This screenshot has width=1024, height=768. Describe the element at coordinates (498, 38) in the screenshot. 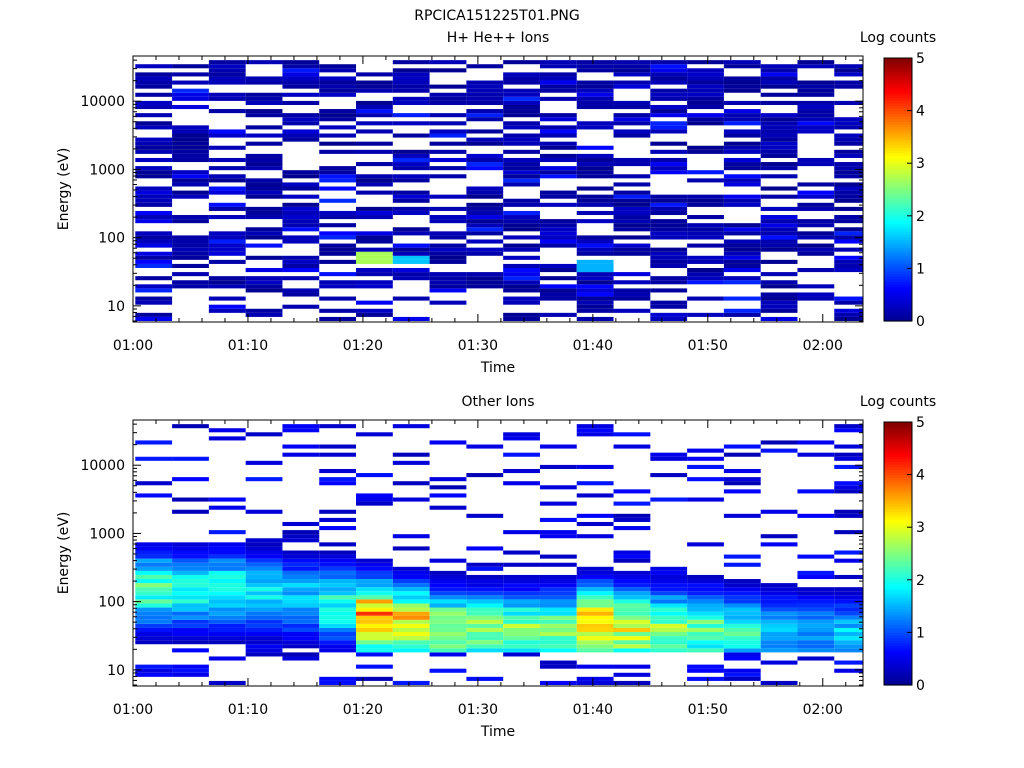

I see `panel-title: H+ He++ Ions` at that location.